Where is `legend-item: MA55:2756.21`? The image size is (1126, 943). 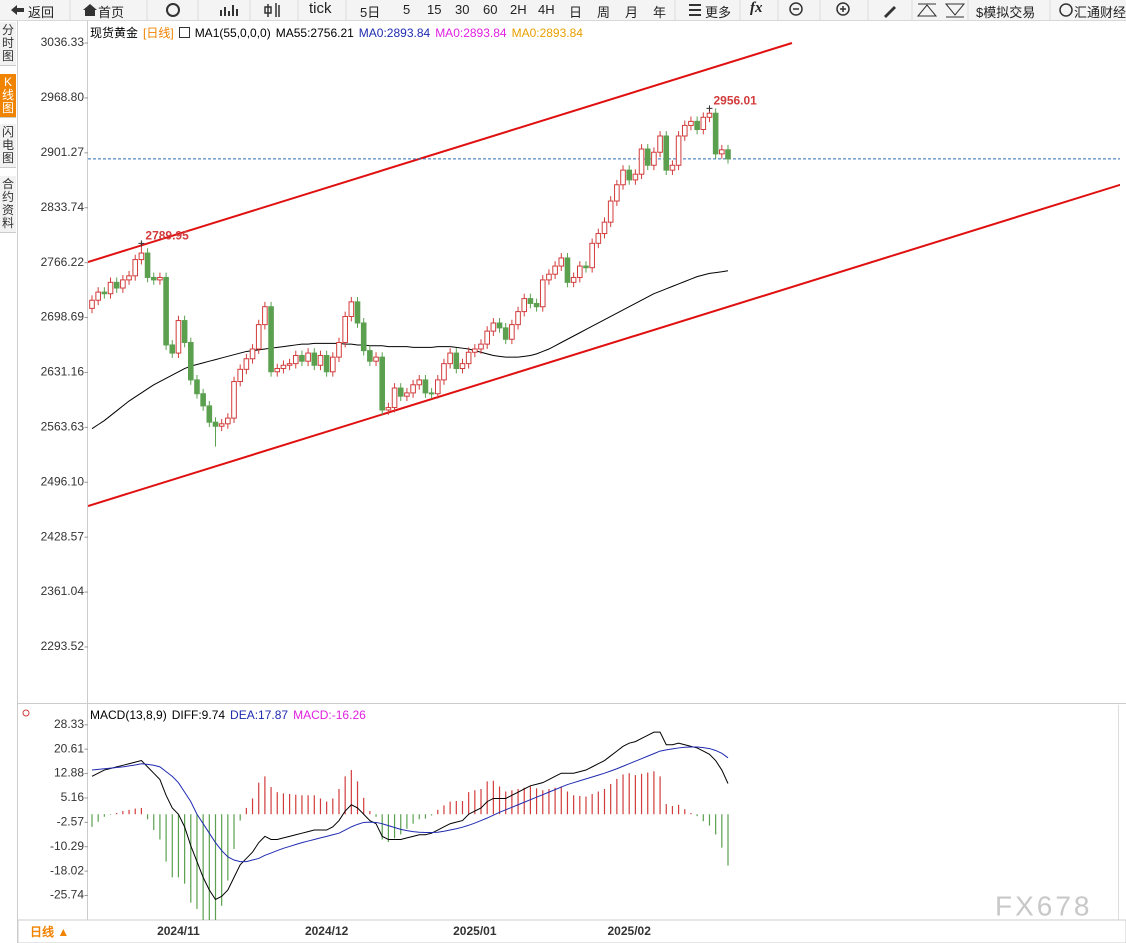 legend-item: MA55:2756.21 is located at coordinates (314, 32).